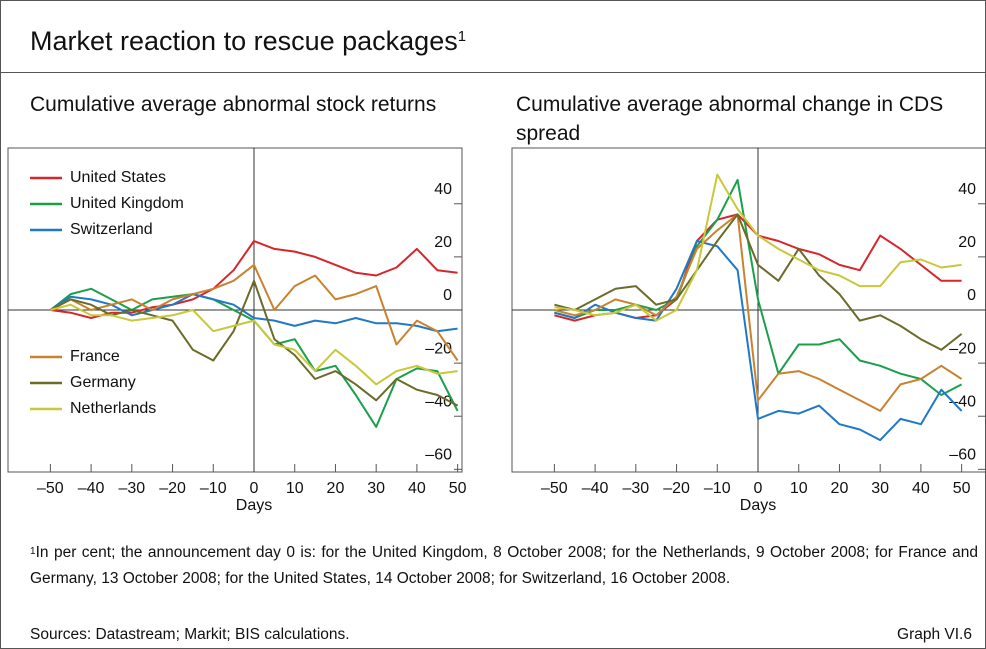 The image size is (986, 649). Describe the element at coordinates (111, 229) in the screenshot. I see `legend-label: Switzerland` at that location.